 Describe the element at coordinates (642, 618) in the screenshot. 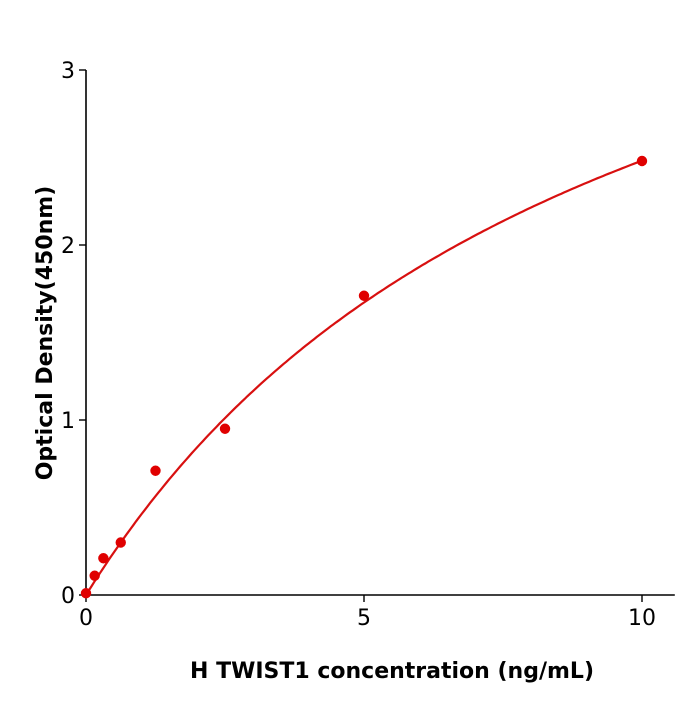

I see `x-tick-label: 10` at that location.